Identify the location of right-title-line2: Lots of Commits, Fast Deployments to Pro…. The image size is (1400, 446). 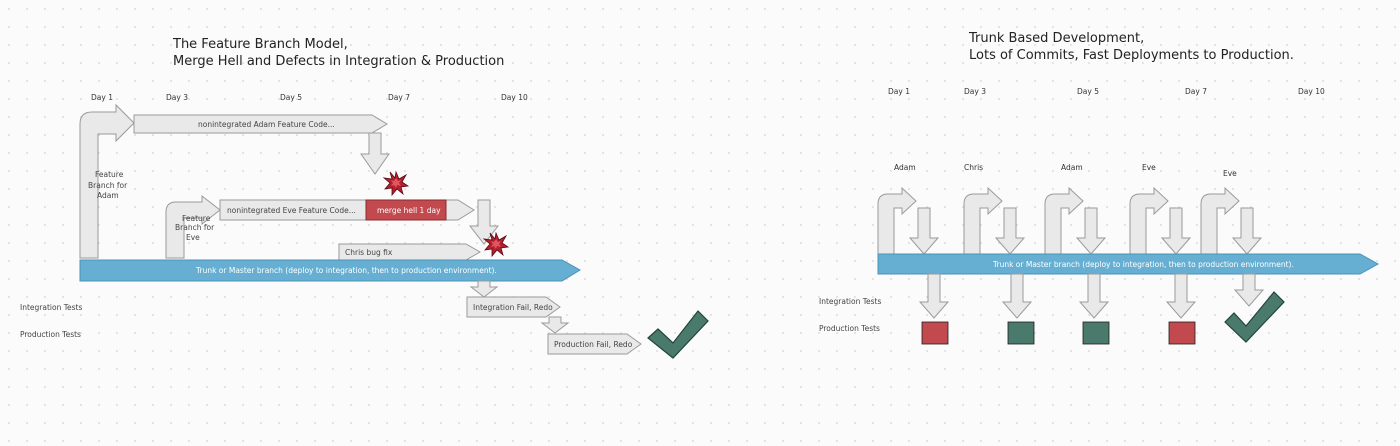
(1131, 55).